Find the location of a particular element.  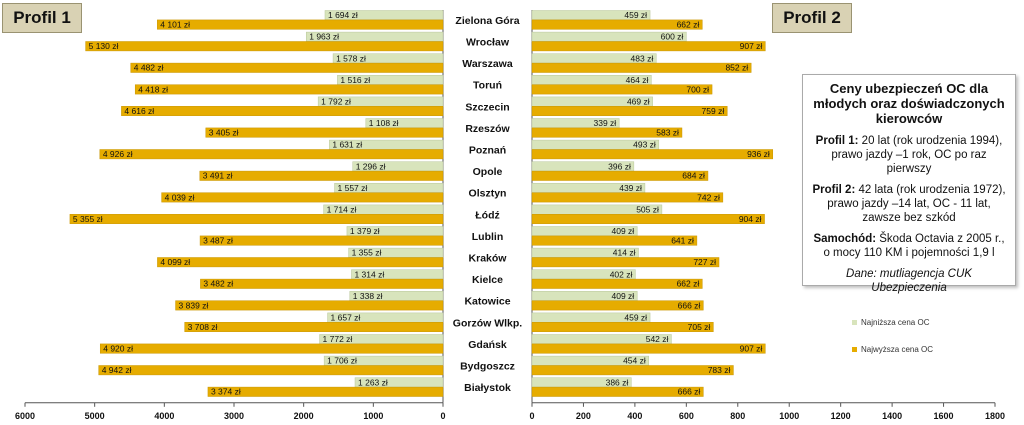

profile2-max-label: 700 zł is located at coordinates (697, 89).